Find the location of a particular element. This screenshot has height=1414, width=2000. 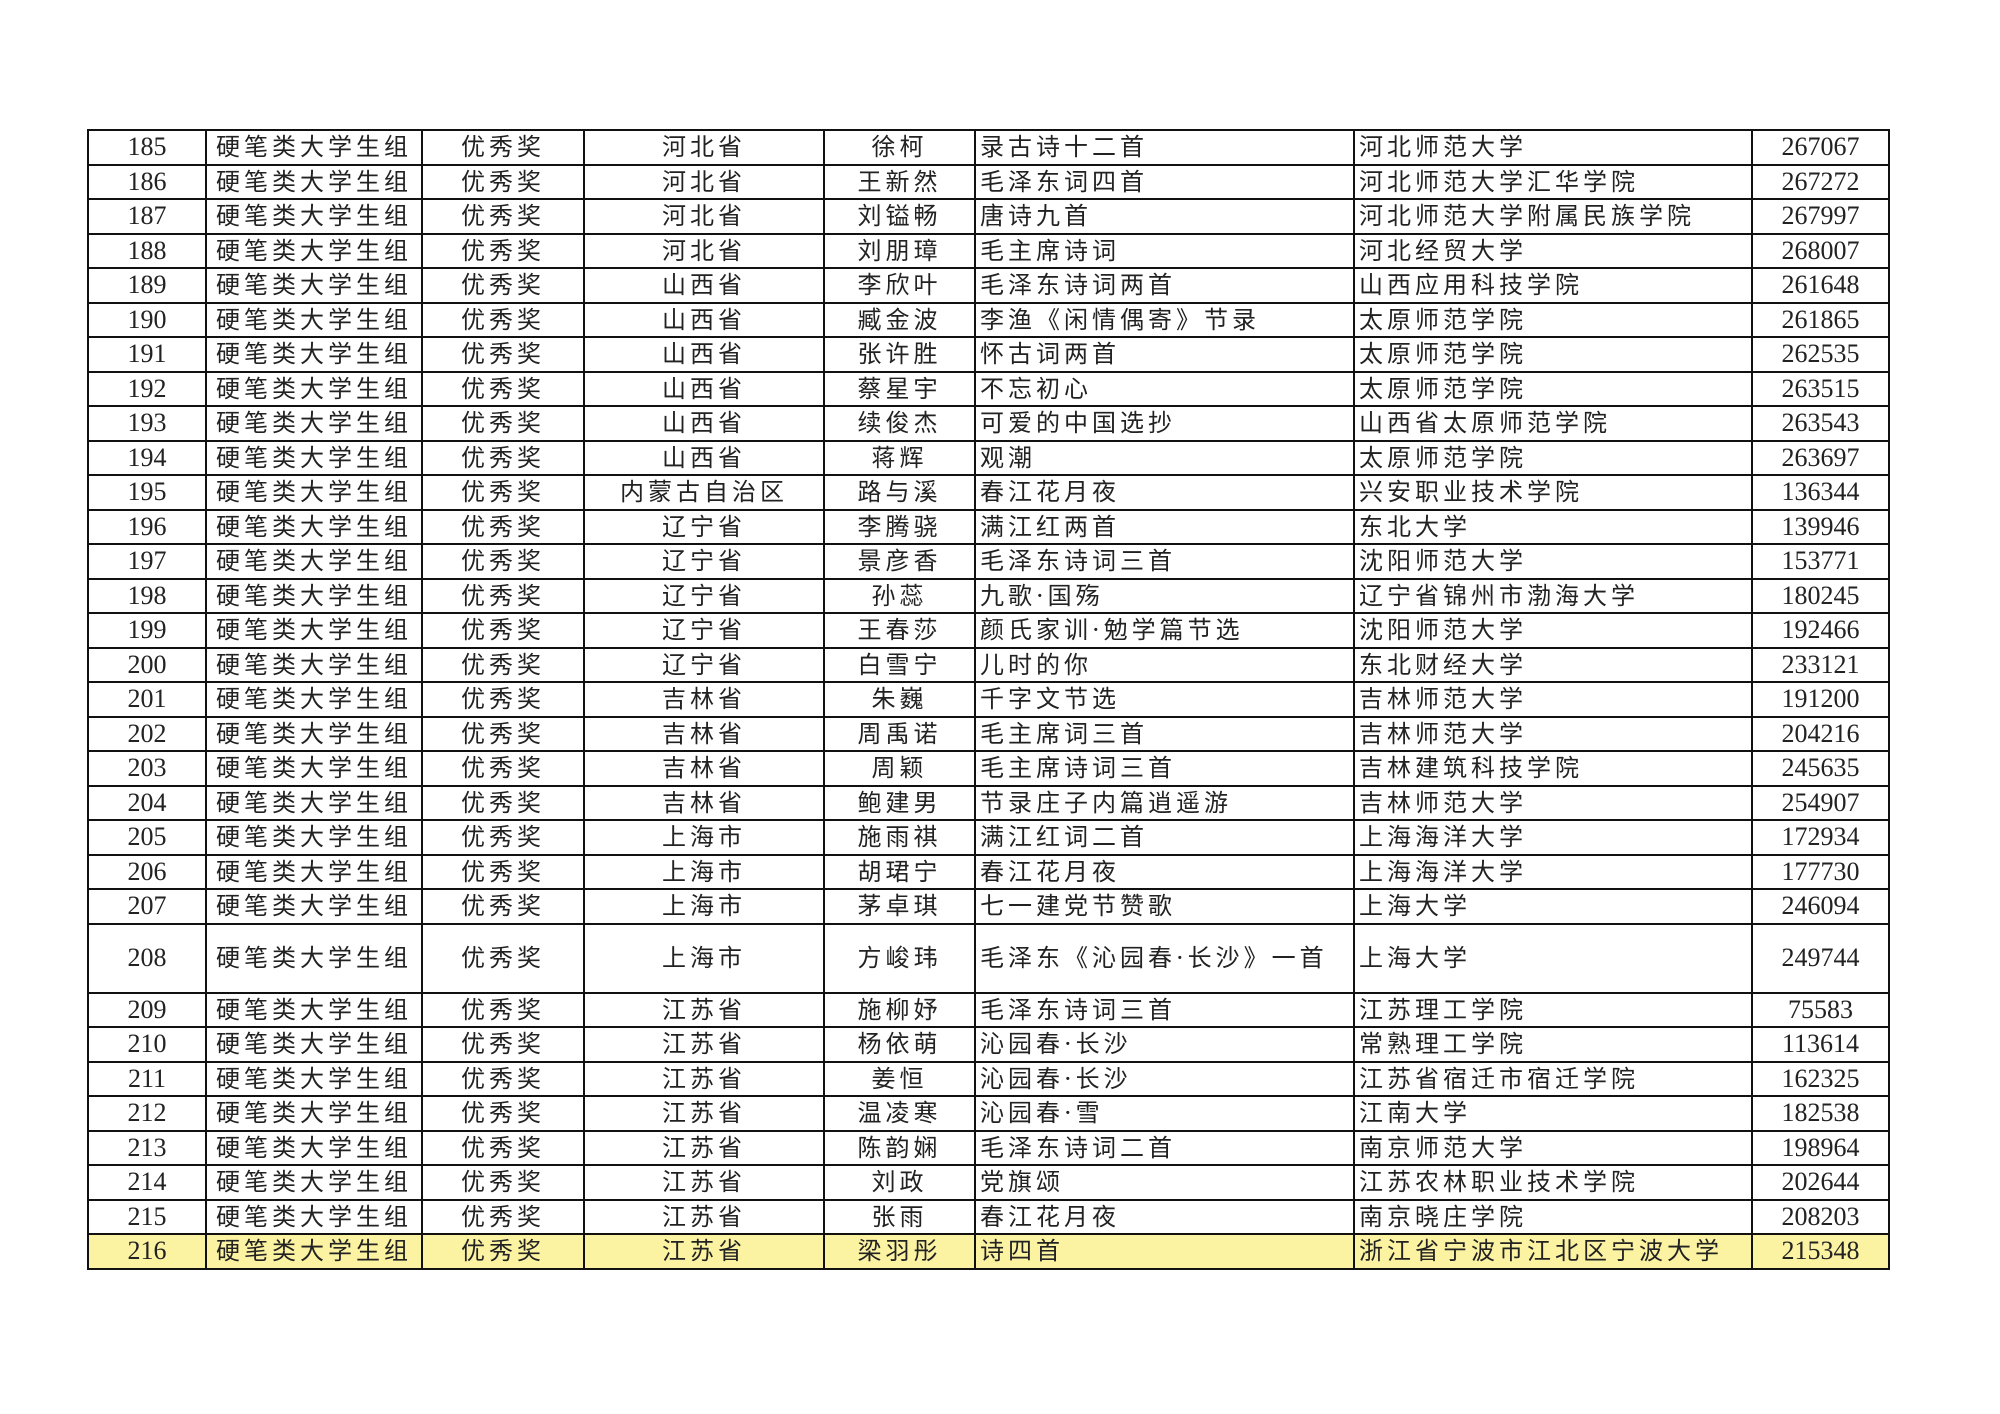

table-row: 210 硬笔类大学生组 优秀奖 江苏省 杨依萌 沁园春·长沙 常熟理工学院 113614 is located at coordinates (988, 1044).